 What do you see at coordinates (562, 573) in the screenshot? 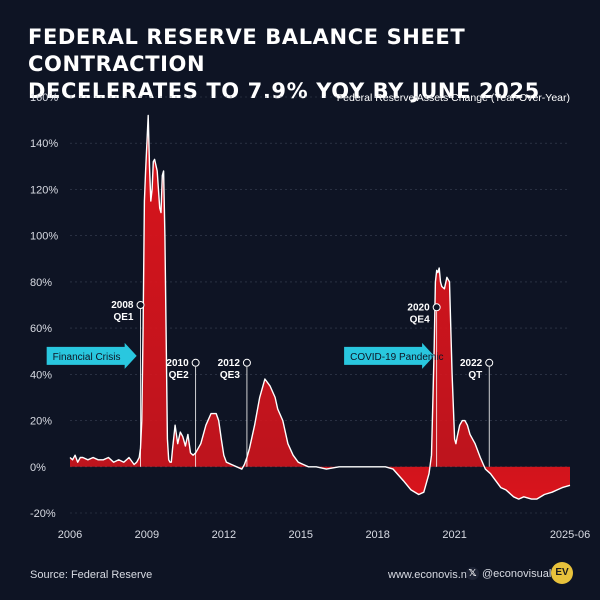
I see `econovis-logo: EV` at bounding box center [562, 573].